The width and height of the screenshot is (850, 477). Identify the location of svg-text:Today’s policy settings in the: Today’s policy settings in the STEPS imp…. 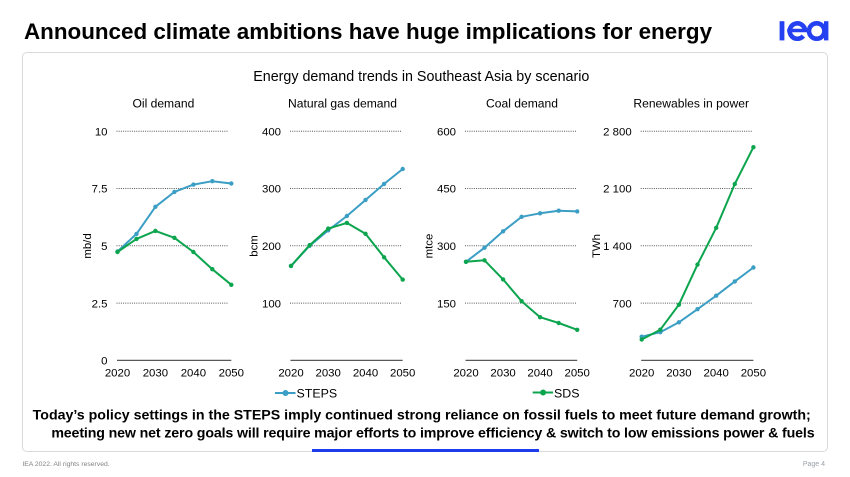
(422, 415).